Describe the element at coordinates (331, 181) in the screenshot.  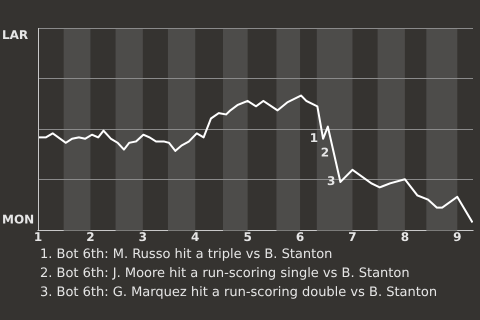
I see `annotation: 3` at that location.